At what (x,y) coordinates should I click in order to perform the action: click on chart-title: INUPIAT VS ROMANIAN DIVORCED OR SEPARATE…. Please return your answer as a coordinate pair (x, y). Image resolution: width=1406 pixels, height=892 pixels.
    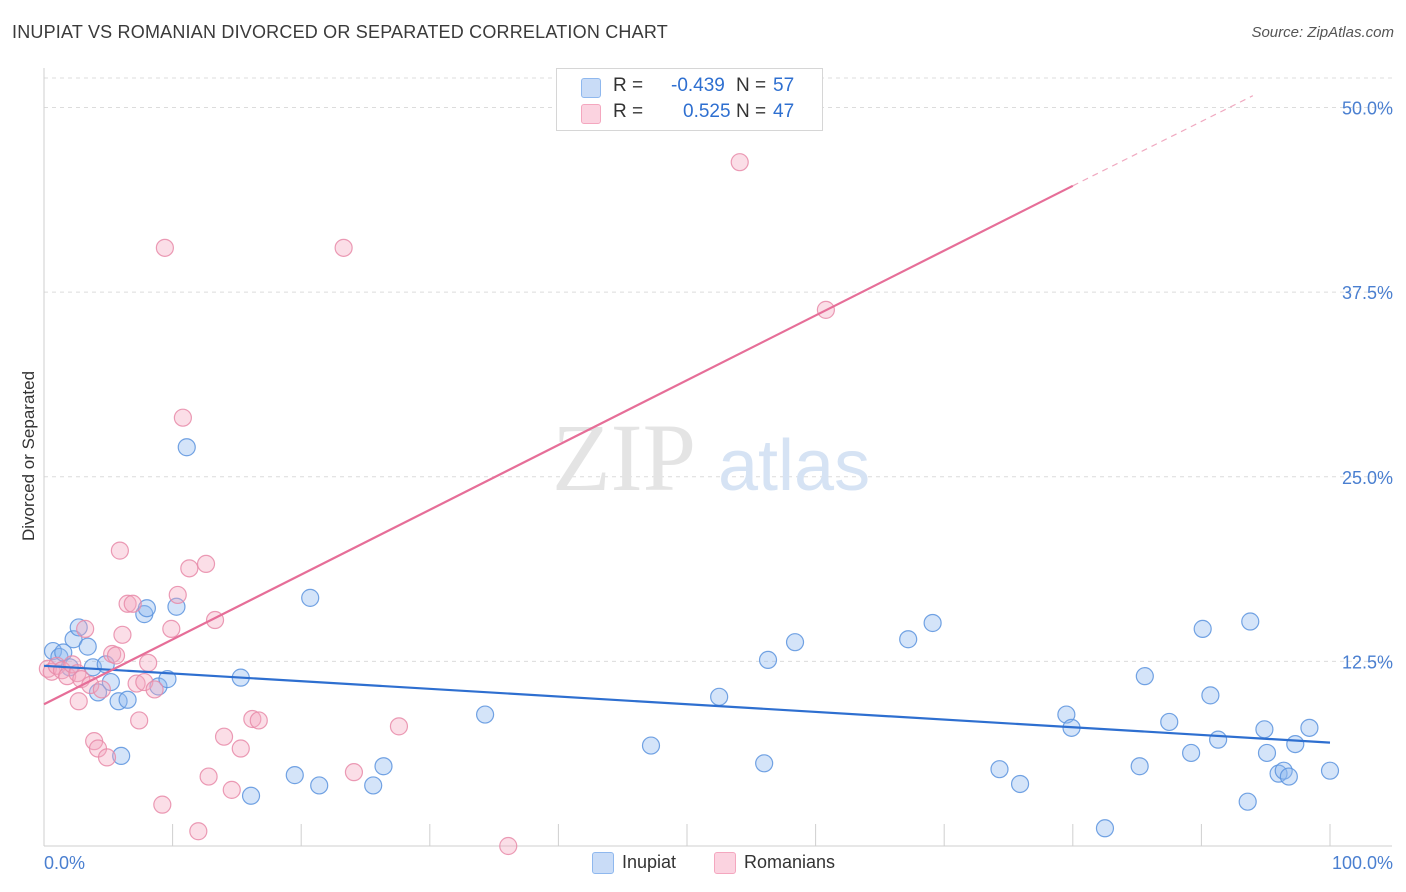
    Looking at the image, I should click on (340, 32).